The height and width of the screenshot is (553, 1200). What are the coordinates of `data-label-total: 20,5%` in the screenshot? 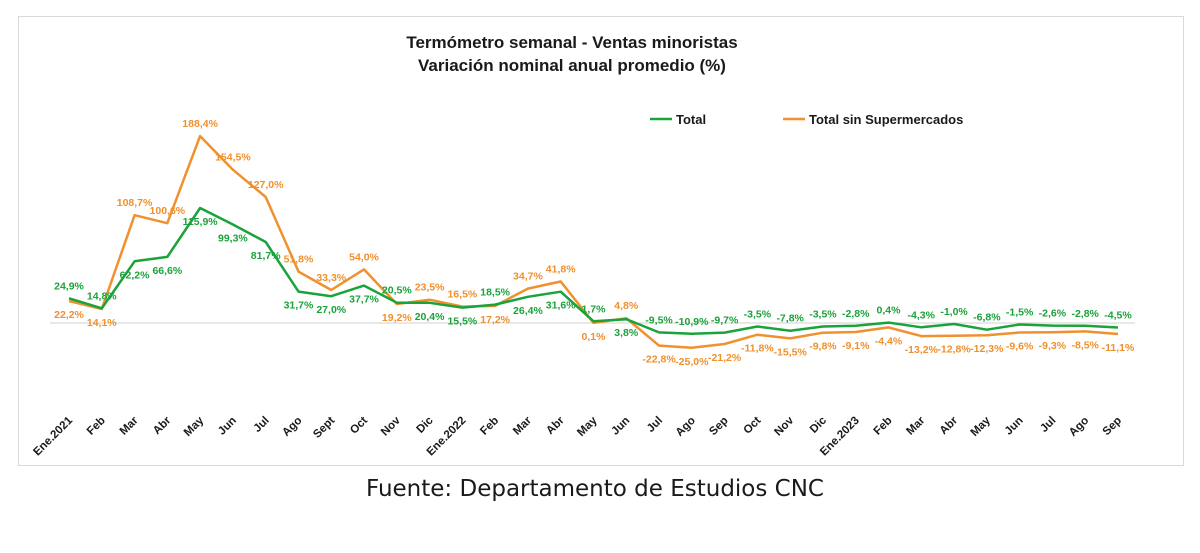 It's located at (397, 291).